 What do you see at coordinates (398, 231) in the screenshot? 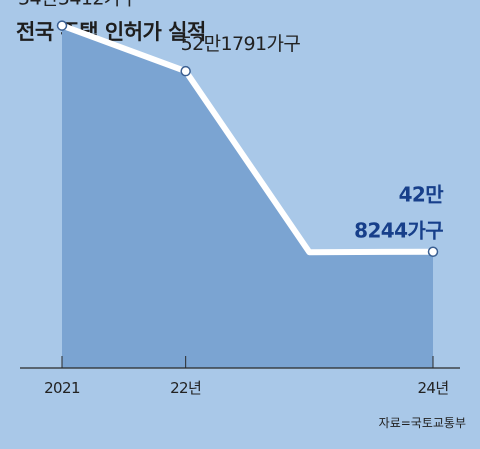
I see `value-label-2024-line-2: 8244가구` at bounding box center [398, 231].